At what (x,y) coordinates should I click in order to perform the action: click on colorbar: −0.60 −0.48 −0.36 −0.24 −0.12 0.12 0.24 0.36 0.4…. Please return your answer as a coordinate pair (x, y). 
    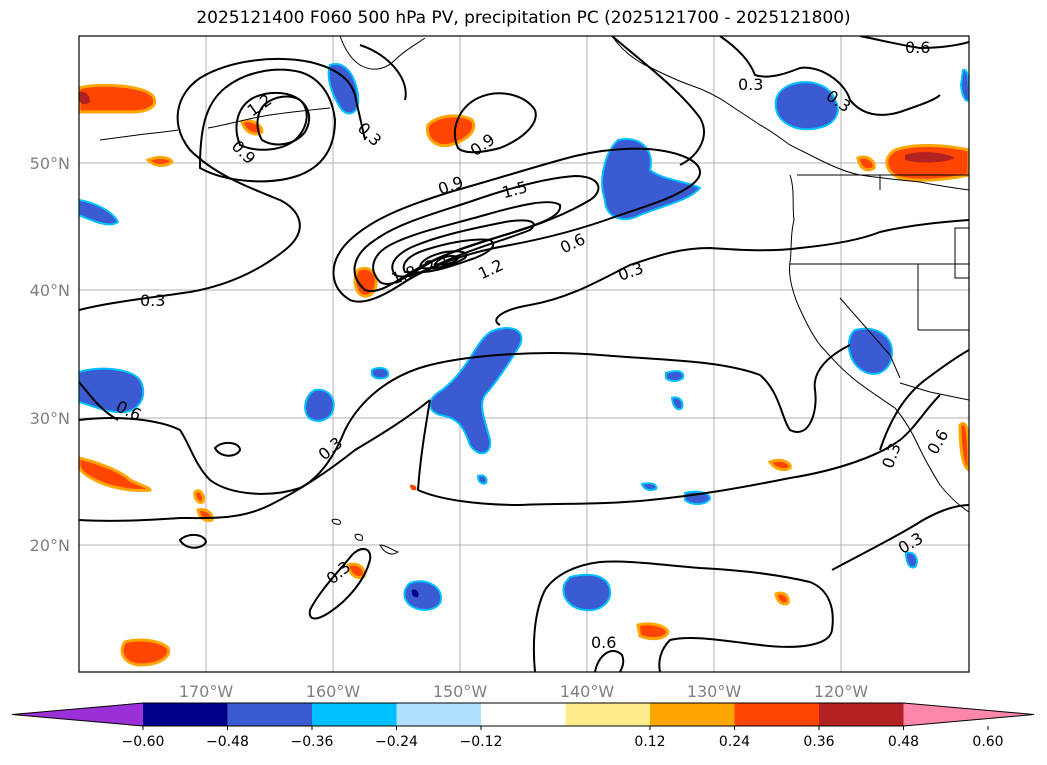
    Looking at the image, I should click on (523, 726).